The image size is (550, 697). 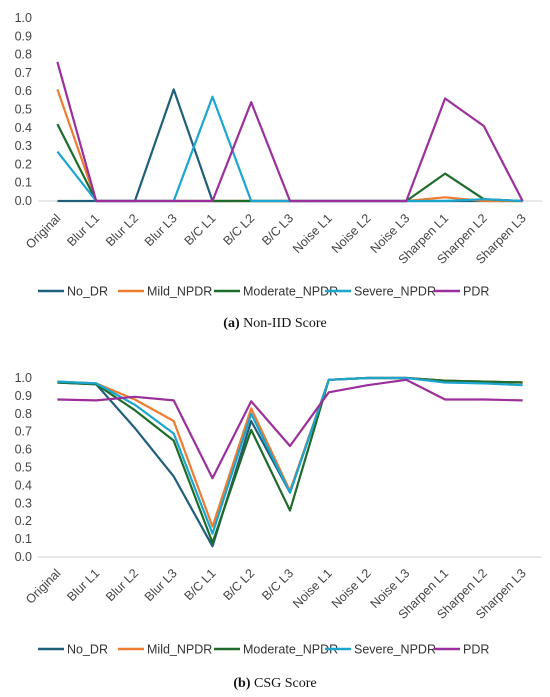 I want to click on series-line-mild-npdr, so click(x=289, y=146).